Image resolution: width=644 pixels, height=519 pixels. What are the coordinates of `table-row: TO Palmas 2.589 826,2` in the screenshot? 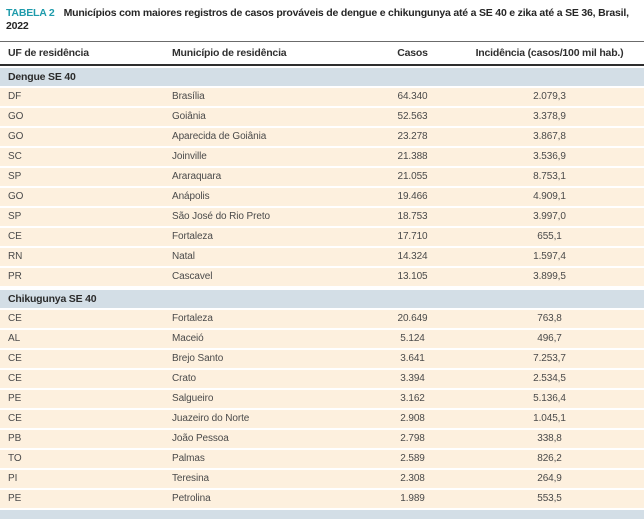 It's located at (322, 460).